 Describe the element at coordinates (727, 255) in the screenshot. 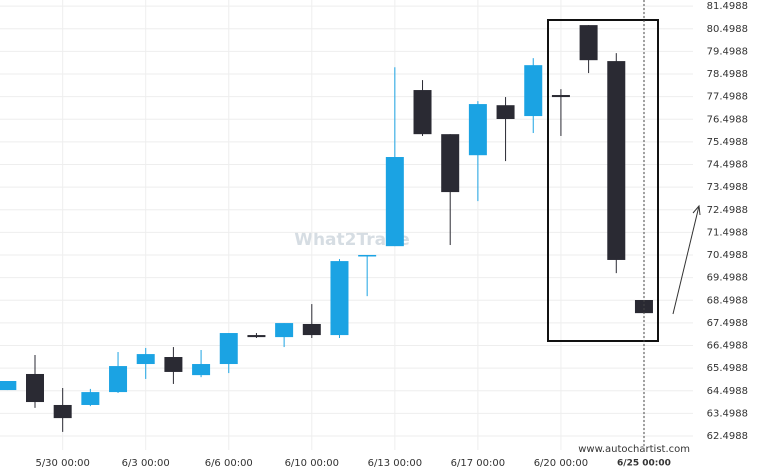

I see `y-tick-label: 70.4988` at that location.